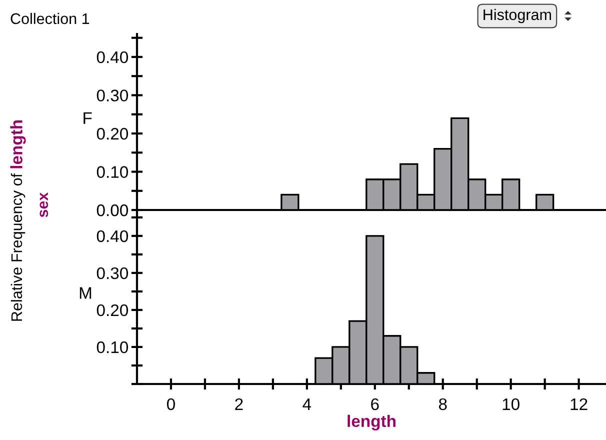 The height and width of the screenshot is (440, 606). Describe the element at coordinates (517, 16) in the screenshot. I see `text: Histogram` at that location.